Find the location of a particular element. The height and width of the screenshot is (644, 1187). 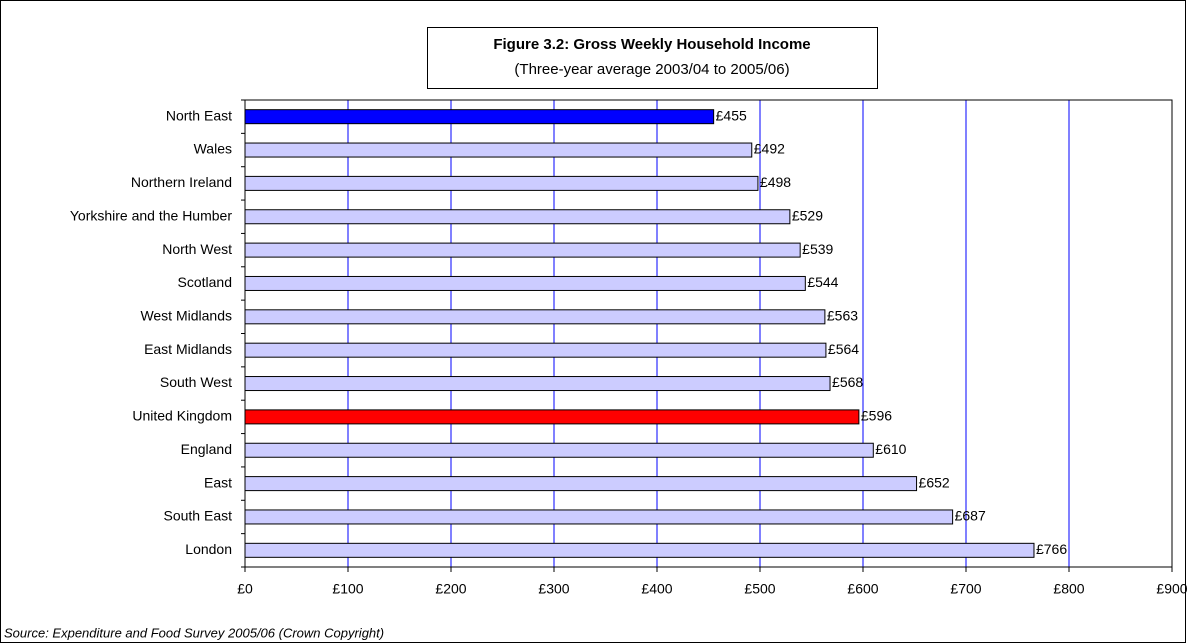

value-label: £610 is located at coordinates (890, 449).